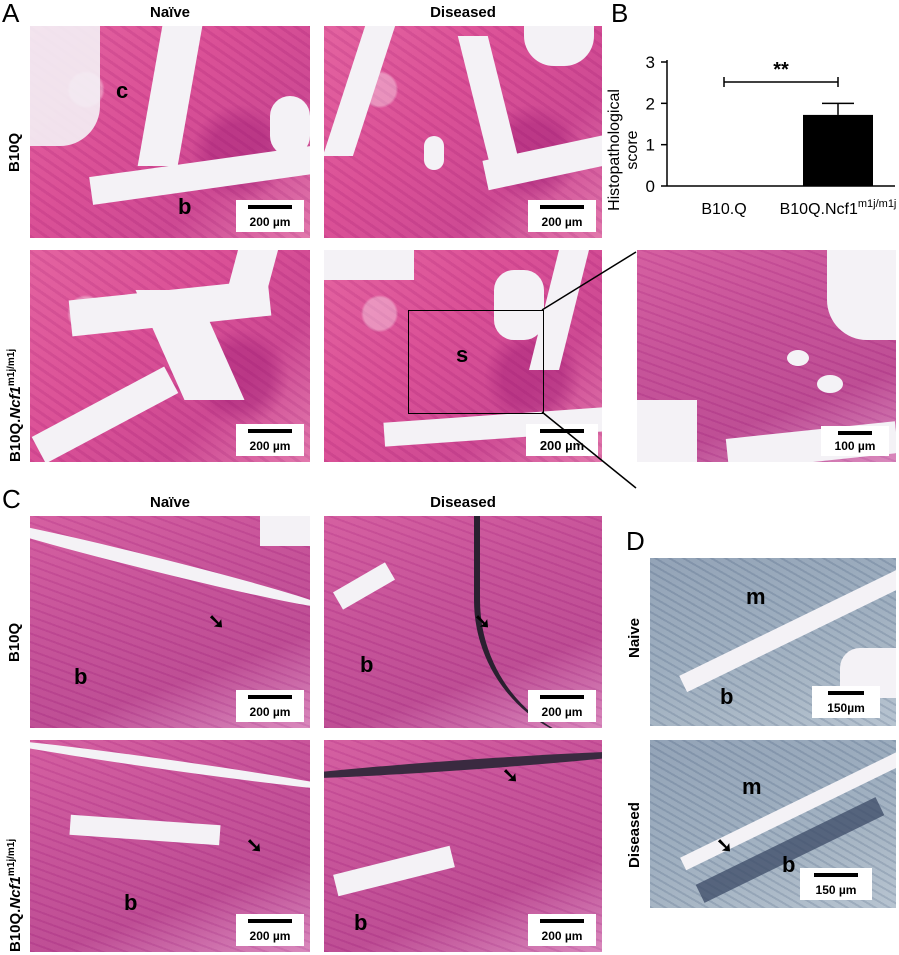 Image resolution: width=899 pixels, height=955 pixels. Describe the element at coordinates (170, 356) in the screenshot. I see `micrograph-a-naive-ncf1: 200 µm` at that location.